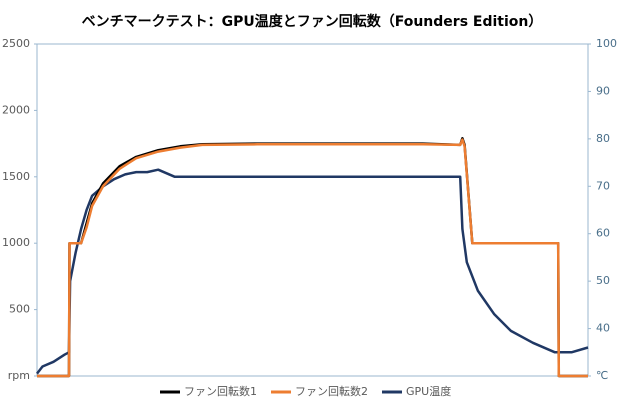  I want to click on y2-tick-label: 70, so click(603, 185).